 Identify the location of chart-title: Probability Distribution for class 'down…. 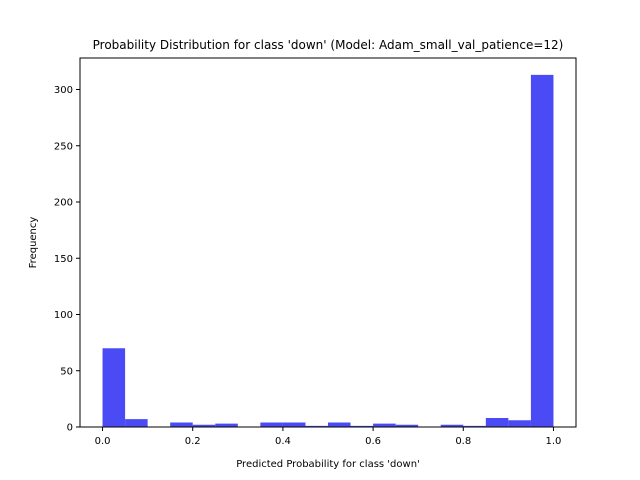
(328, 45).